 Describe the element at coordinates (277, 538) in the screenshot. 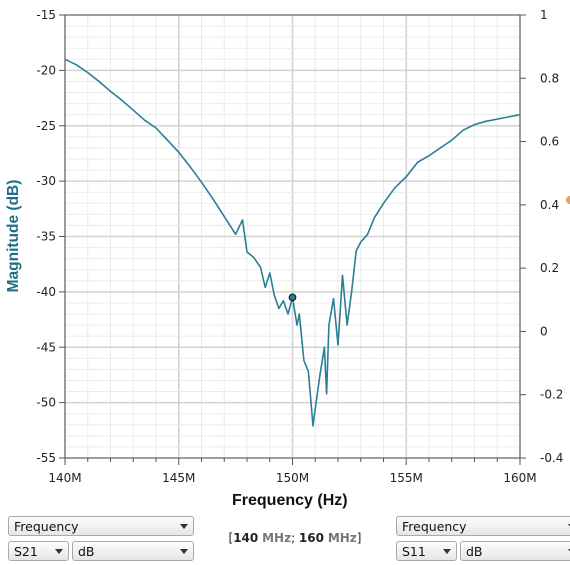

I see `range-start-unit: MHz` at that location.